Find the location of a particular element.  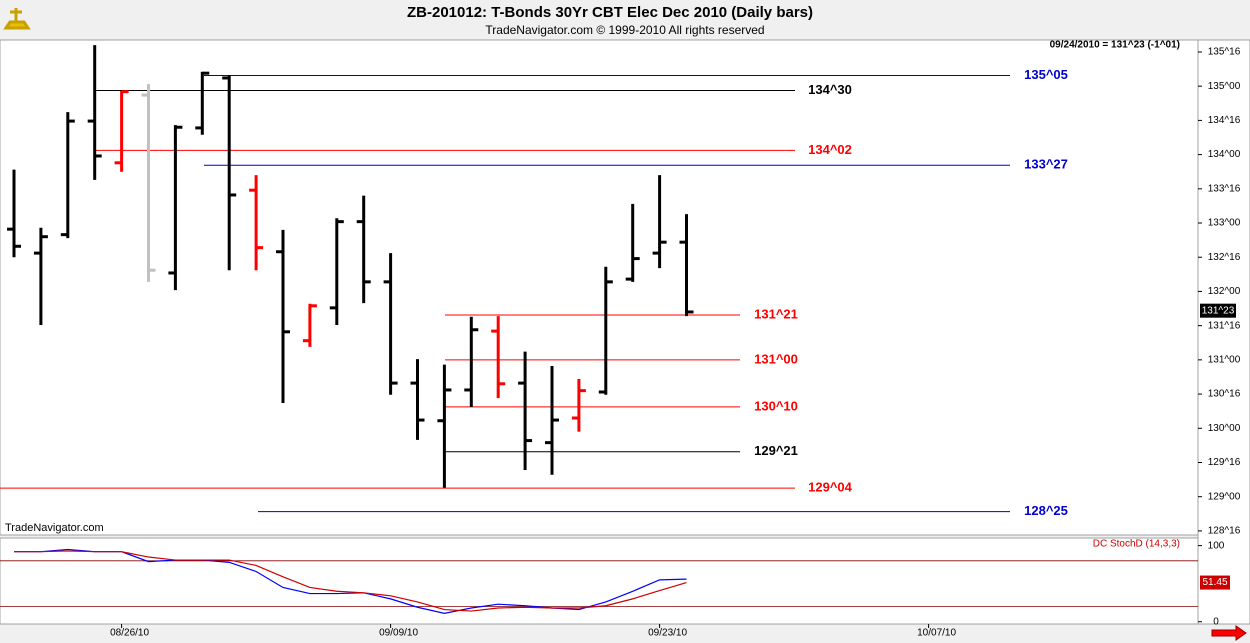

level-label: 131^00 is located at coordinates (776, 358).